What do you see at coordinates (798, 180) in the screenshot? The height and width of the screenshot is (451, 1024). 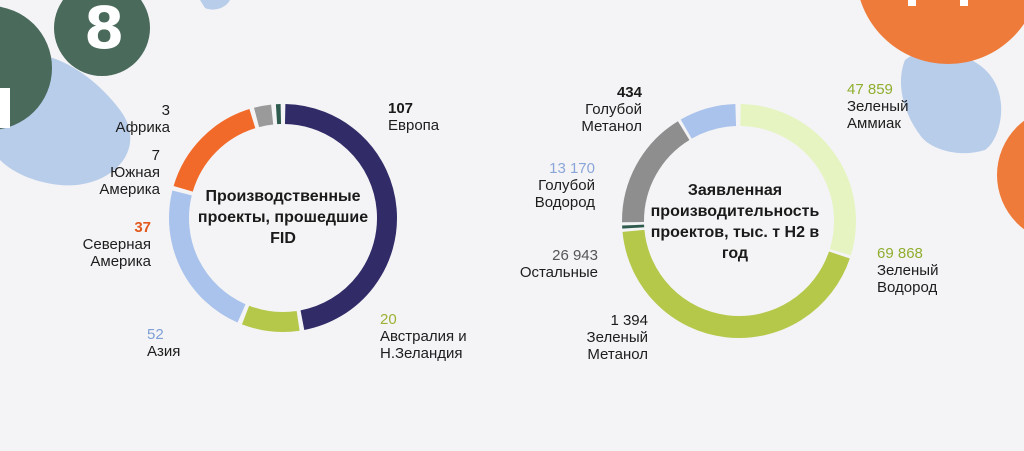 I see `chart2-slice-green-ammonia` at bounding box center [798, 180].